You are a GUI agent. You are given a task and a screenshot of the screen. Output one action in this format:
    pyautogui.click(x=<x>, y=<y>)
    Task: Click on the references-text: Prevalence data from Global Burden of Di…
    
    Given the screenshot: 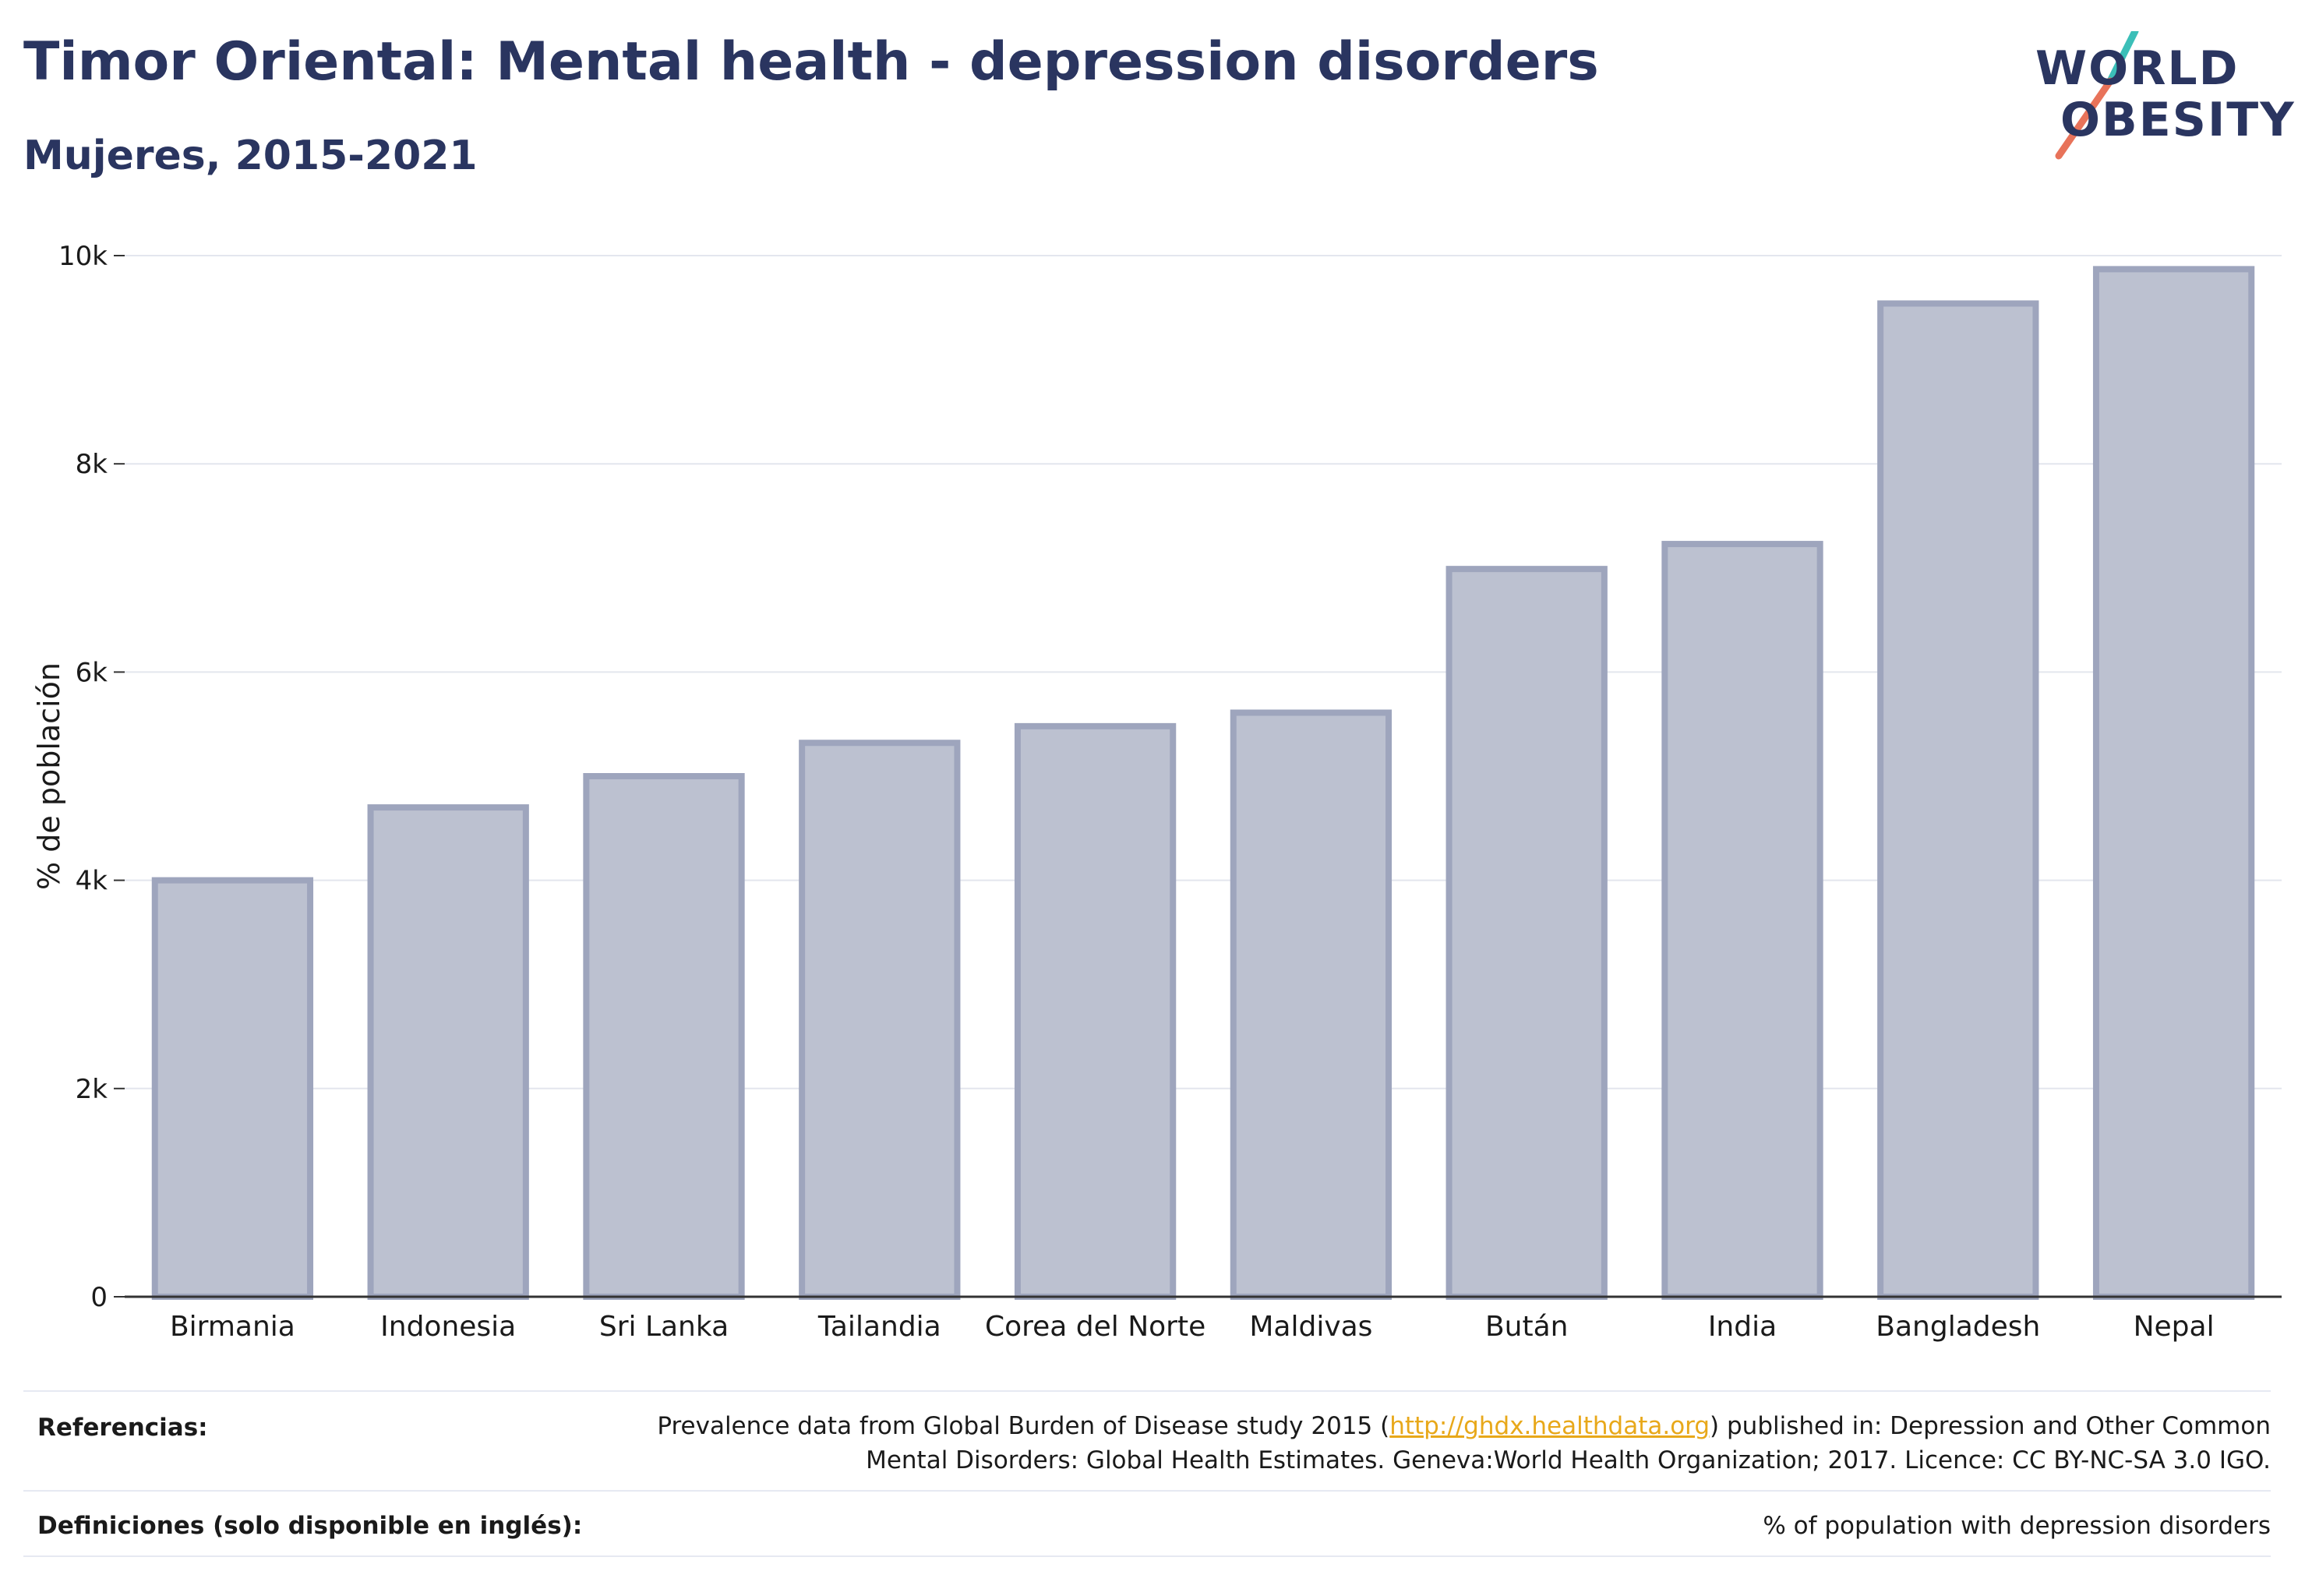 What is the action you would take?
    pyautogui.click(x=1464, y=1443)
    